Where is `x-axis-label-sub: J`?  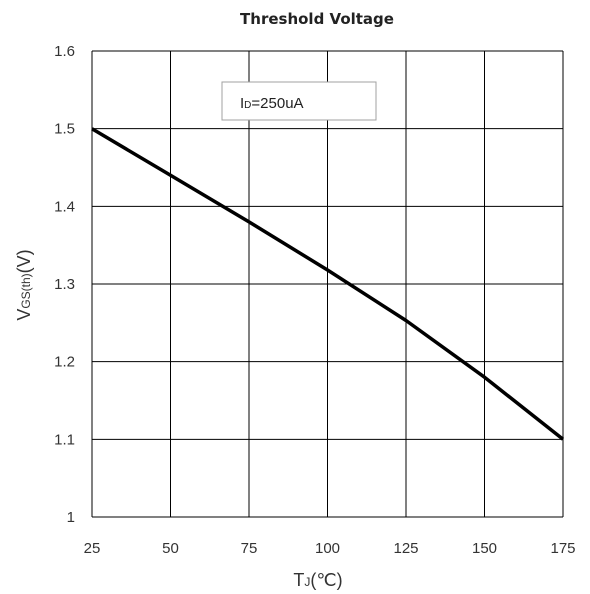
x-axis-label-sub: J is located at coordinates (307, 582).